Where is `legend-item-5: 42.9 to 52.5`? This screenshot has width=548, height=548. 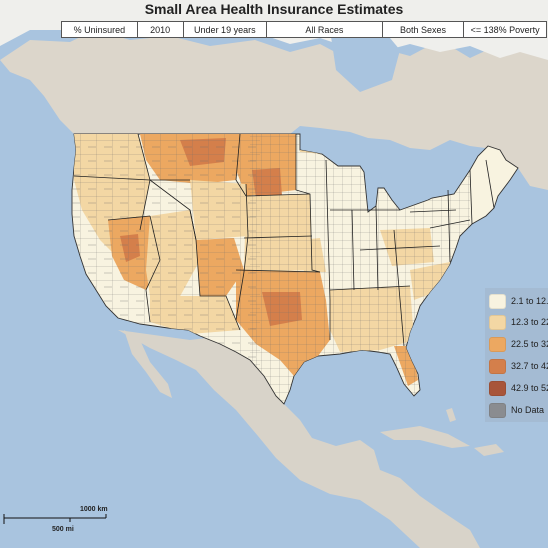 legend-item-5: 42.9 to 52.5 is located at coordinates (518, 388).